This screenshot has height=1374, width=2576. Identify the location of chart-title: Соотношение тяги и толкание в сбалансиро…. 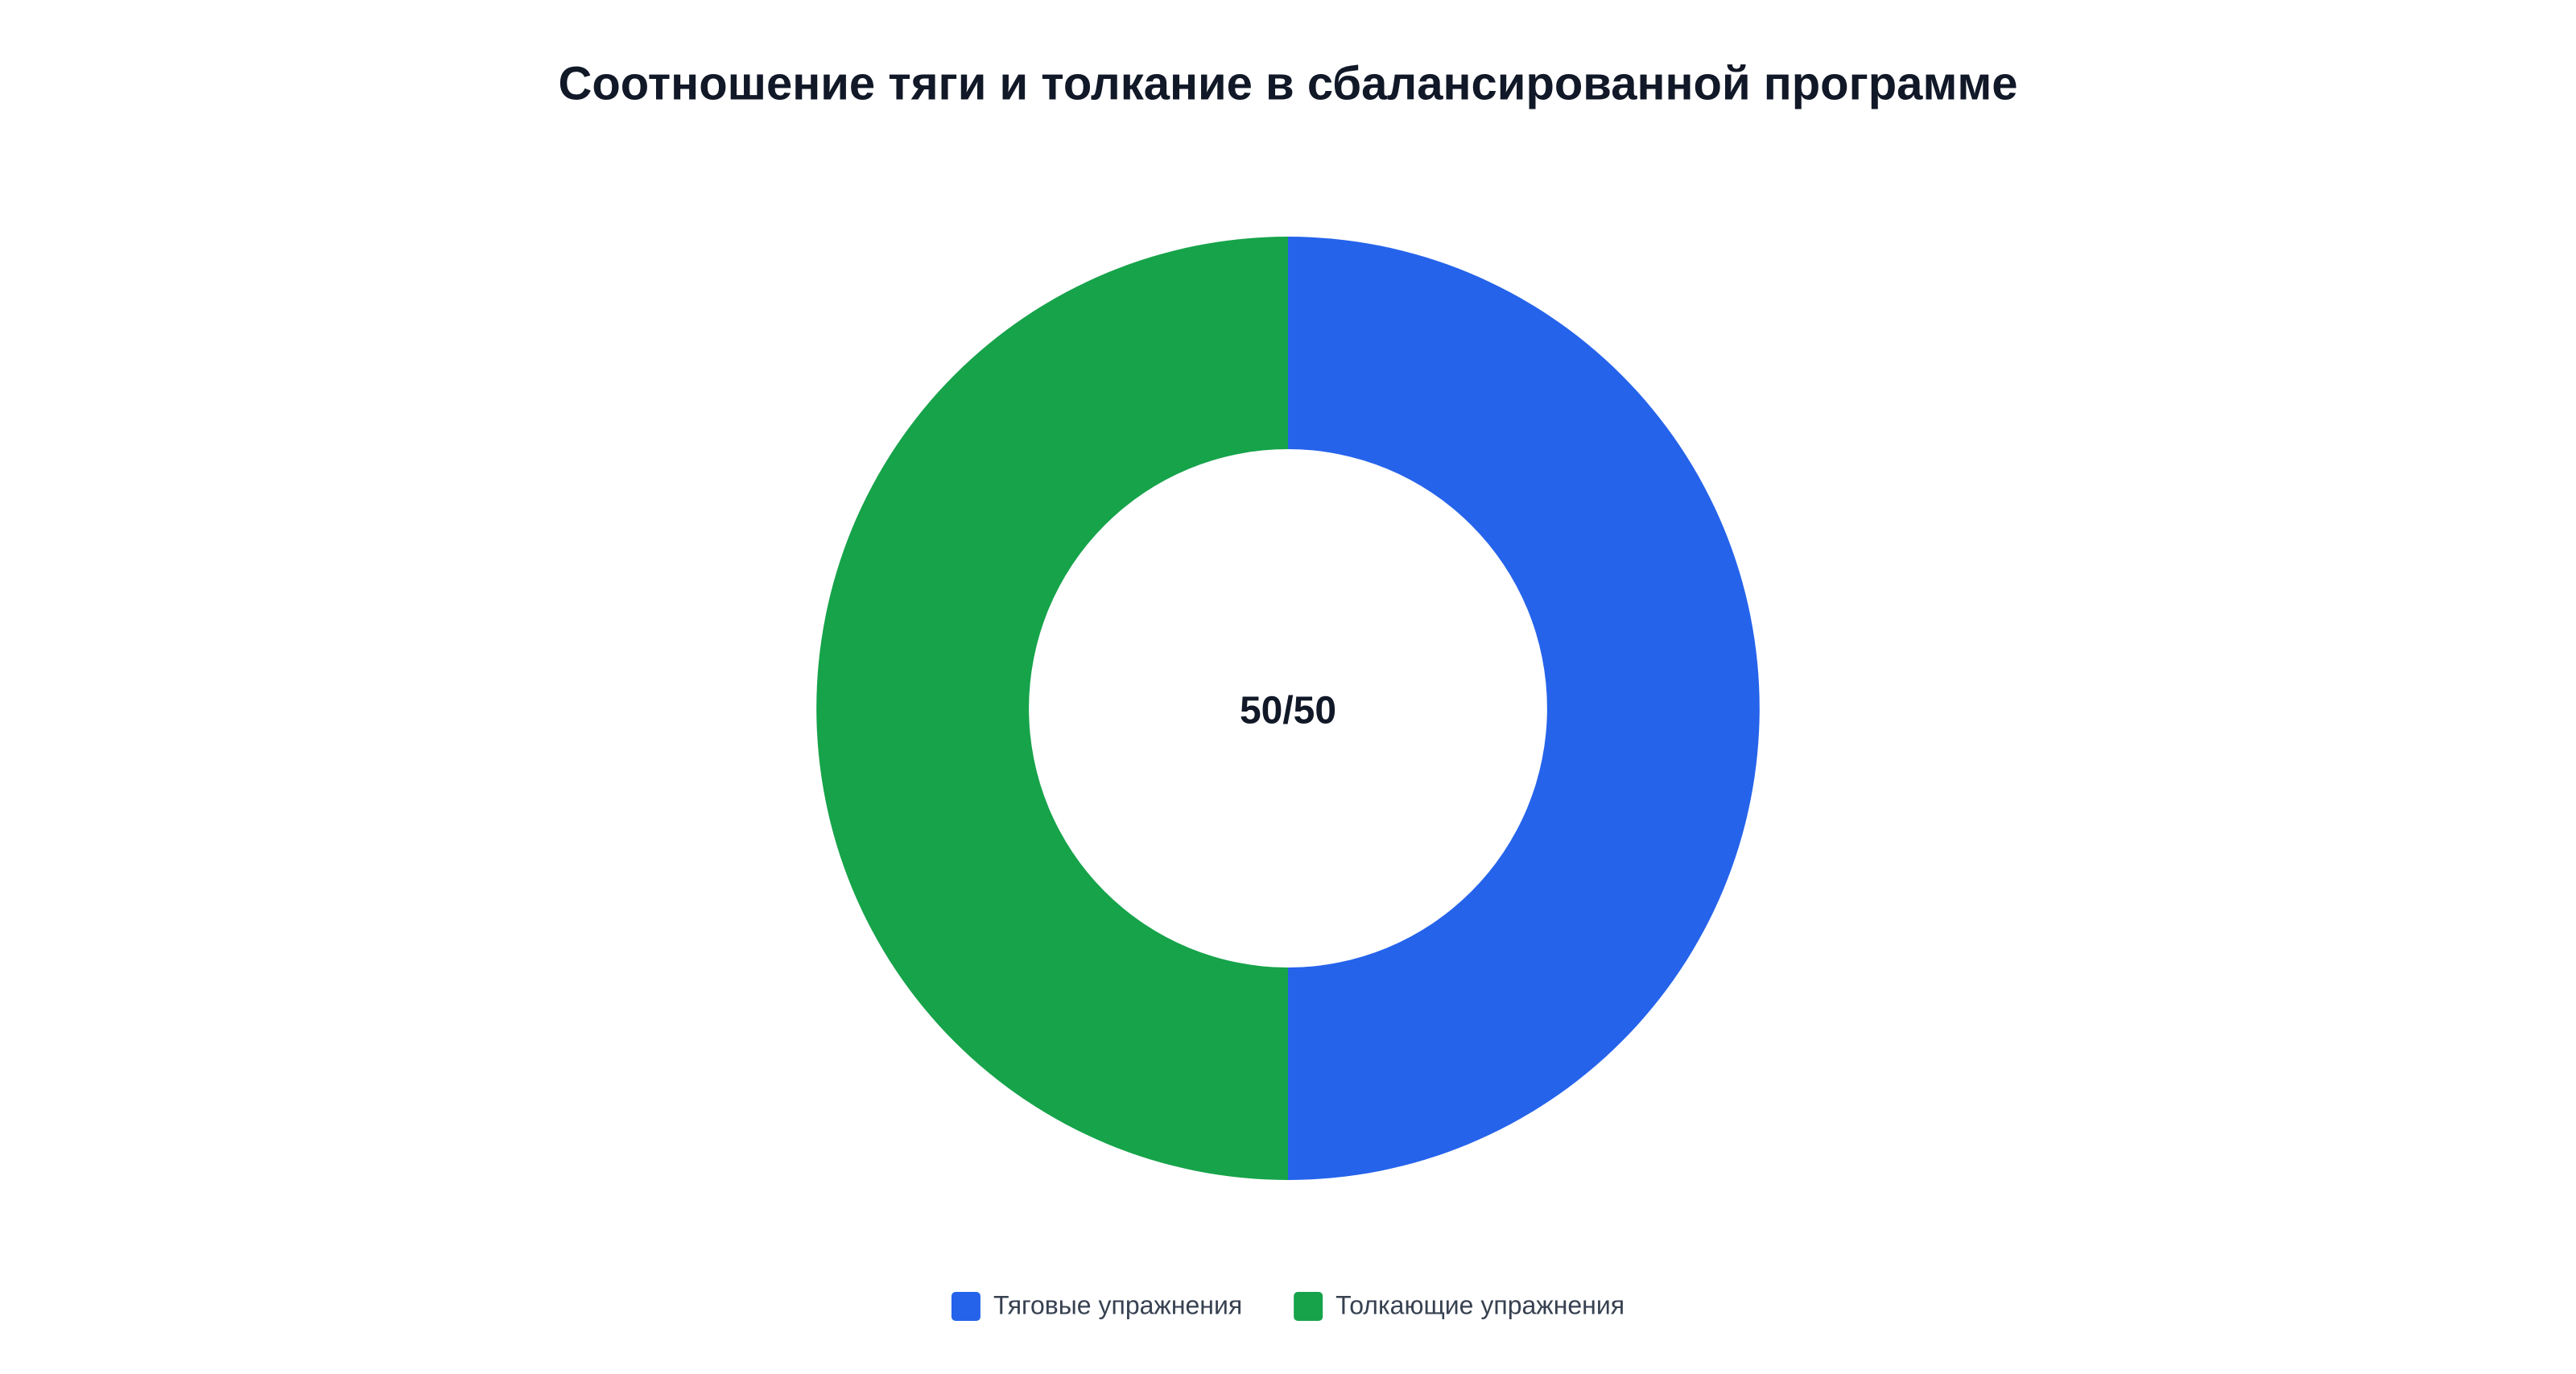
(1287, 83).